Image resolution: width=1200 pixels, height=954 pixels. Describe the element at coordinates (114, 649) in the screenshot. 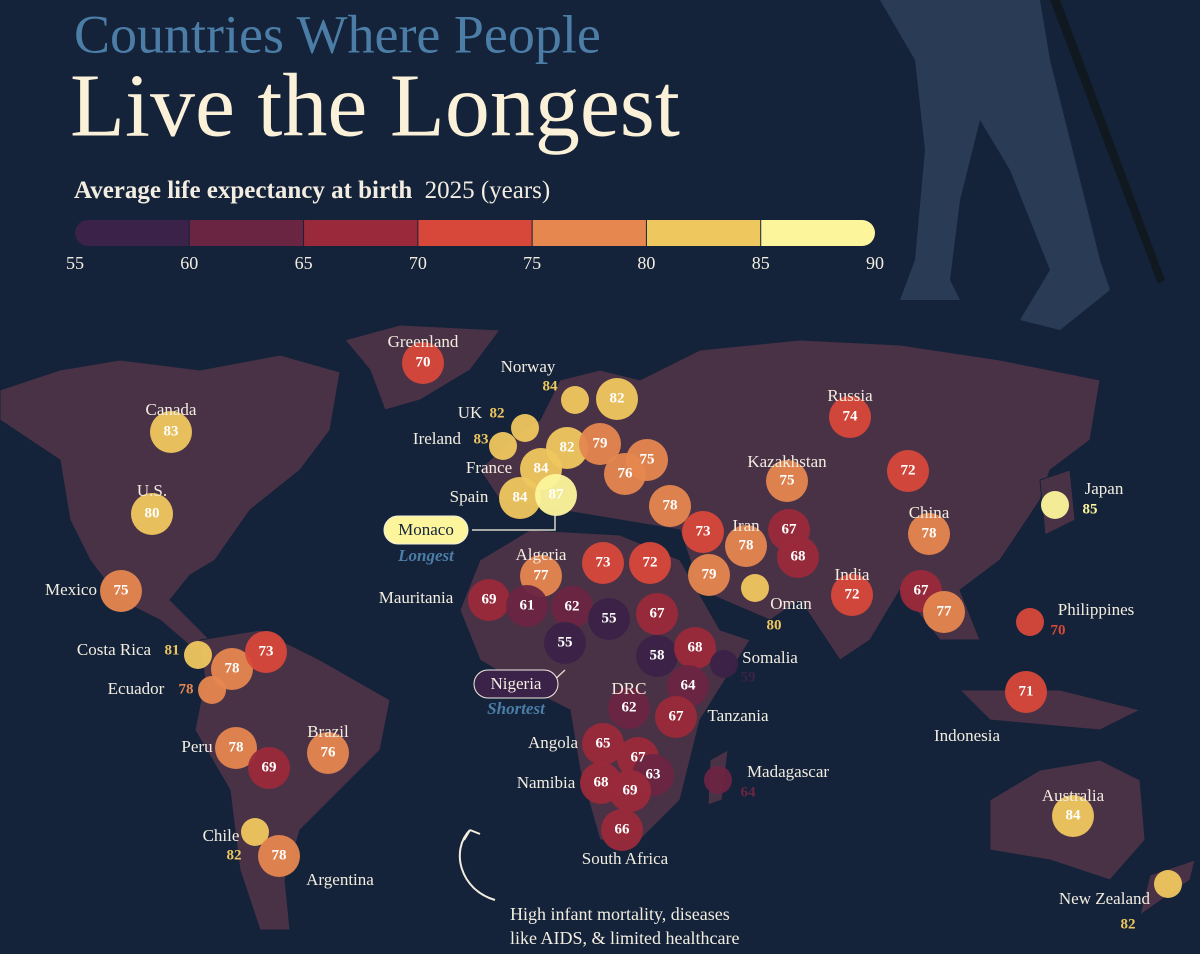

I see `country-name: Costa Rica` at that location.